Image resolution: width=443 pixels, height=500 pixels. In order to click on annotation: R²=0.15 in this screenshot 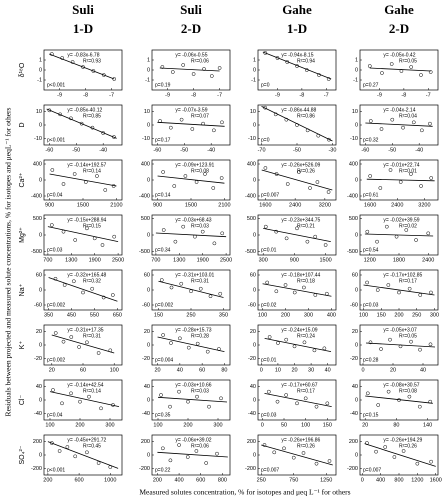, I will do `click(92, 226)`.